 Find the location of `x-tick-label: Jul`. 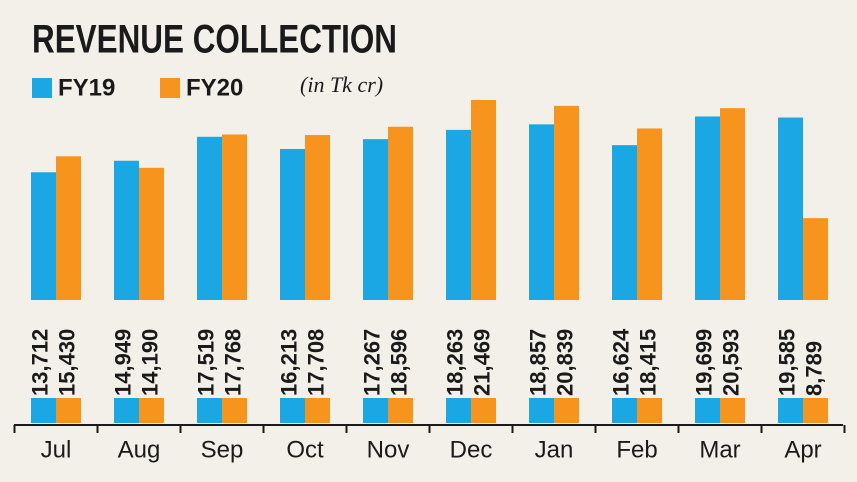

x-tick-label: Jul is located at coordinates (56, 449).